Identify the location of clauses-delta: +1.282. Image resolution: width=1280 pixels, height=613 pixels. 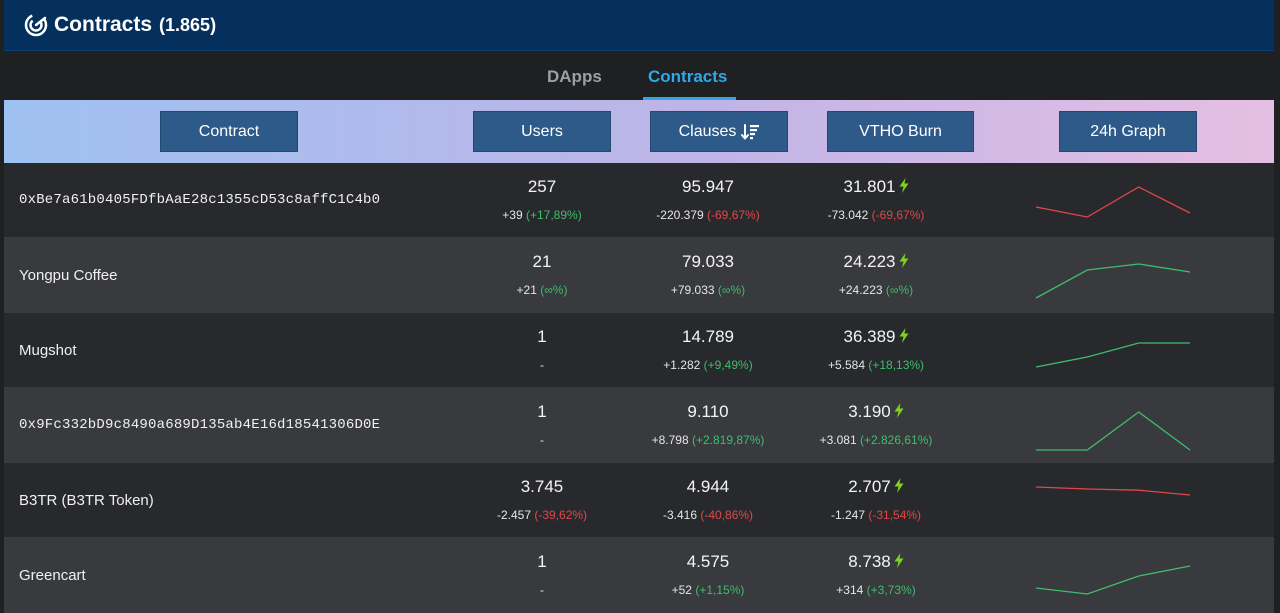
(682, 365).